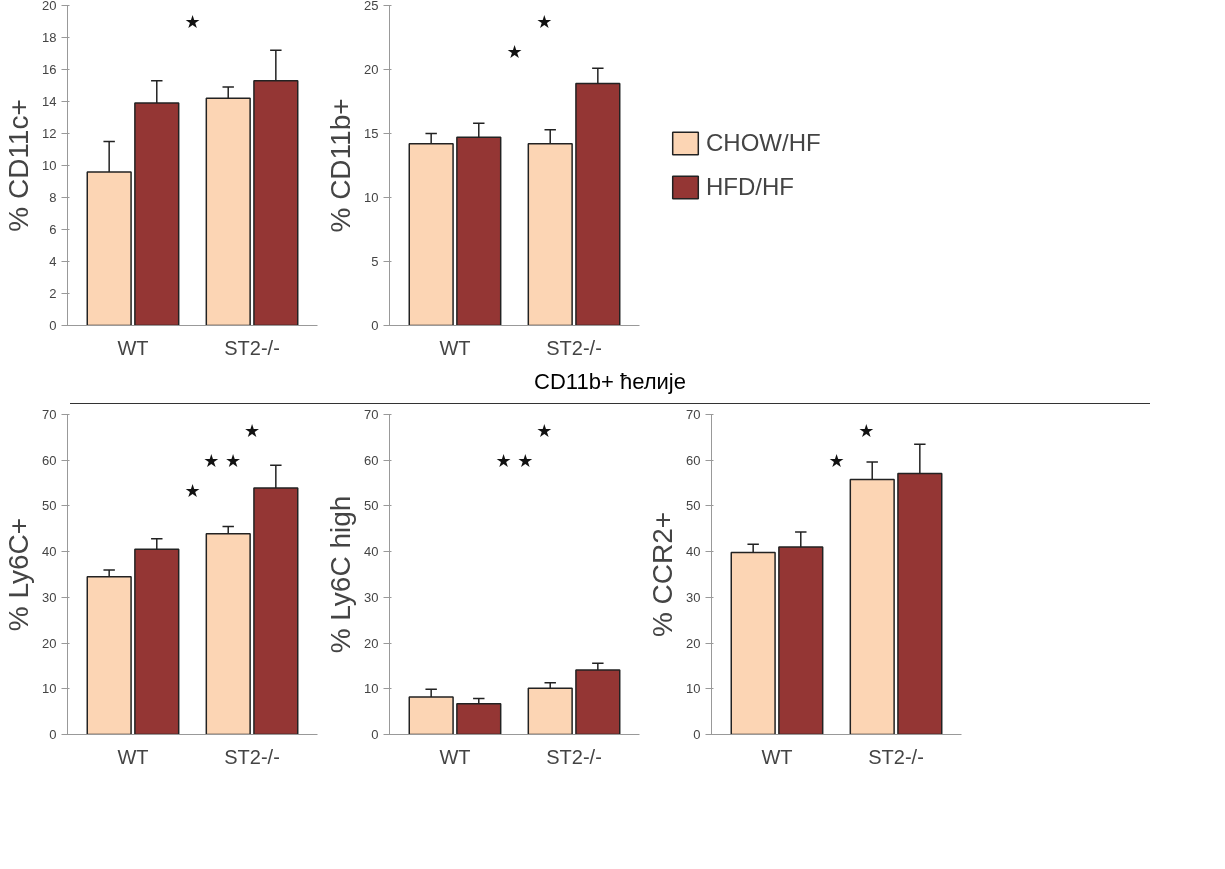  I want to click on y-tick-label: 8, so click(53, 197).